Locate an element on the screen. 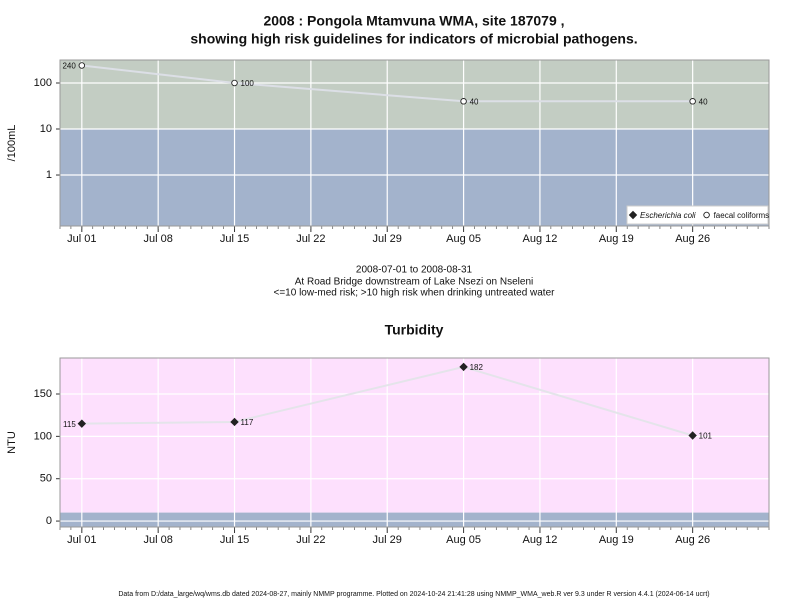 The image size is (800, 600). data-label: 115 is located at coordinates (69, 424).